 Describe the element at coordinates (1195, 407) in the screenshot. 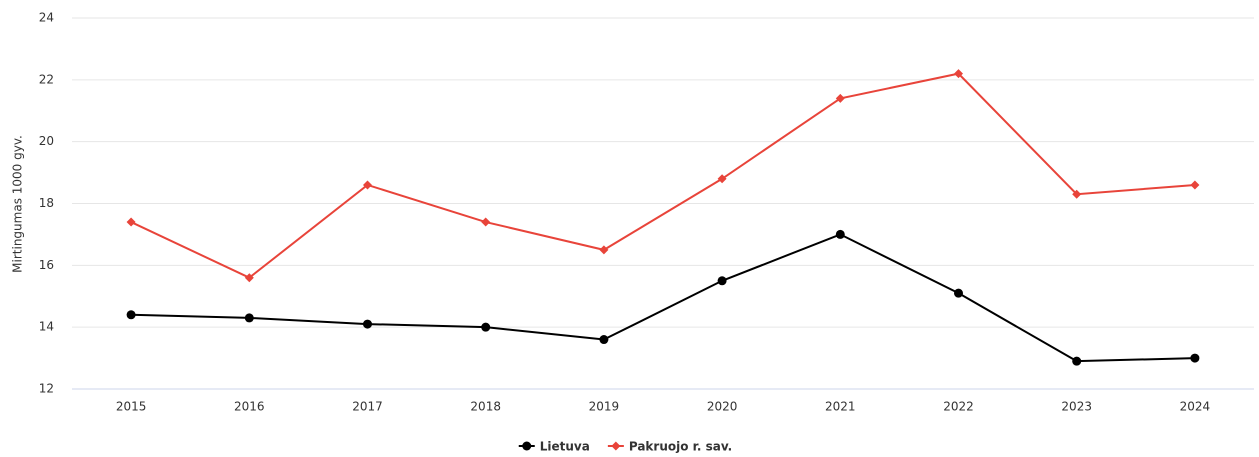

I see `x-tick-label: 2024` at that location.